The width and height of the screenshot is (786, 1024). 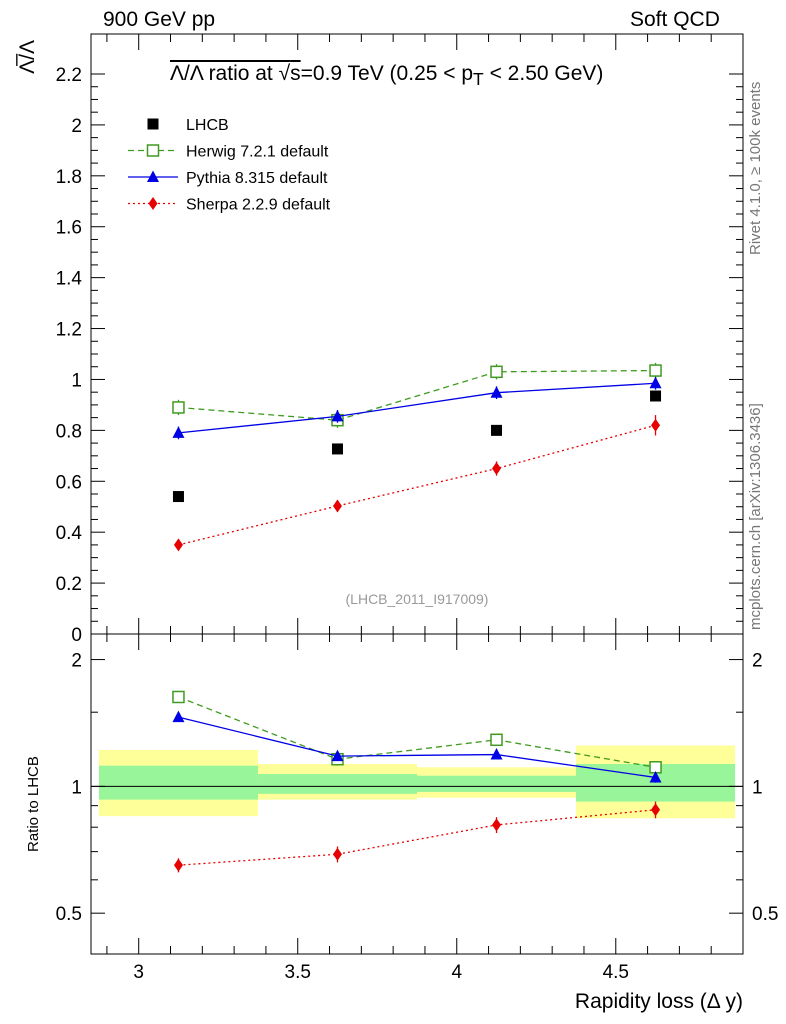 I want to click on legend-lhcb-label: LHCB, so click(x=207, y=125).